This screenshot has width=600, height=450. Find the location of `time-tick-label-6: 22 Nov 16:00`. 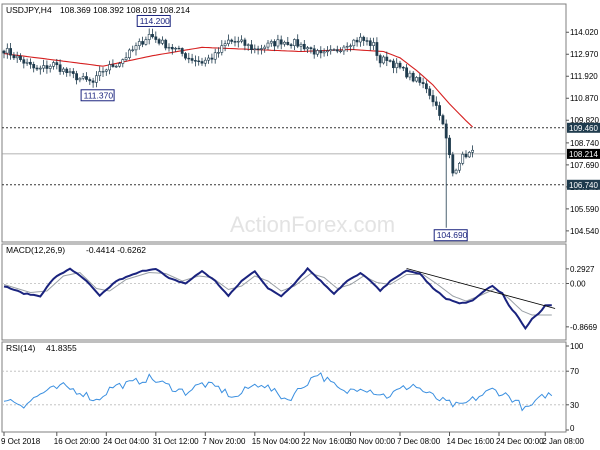

time-tick-label-6: 22 Nov 16:00 is located at coordinates (325, 441).